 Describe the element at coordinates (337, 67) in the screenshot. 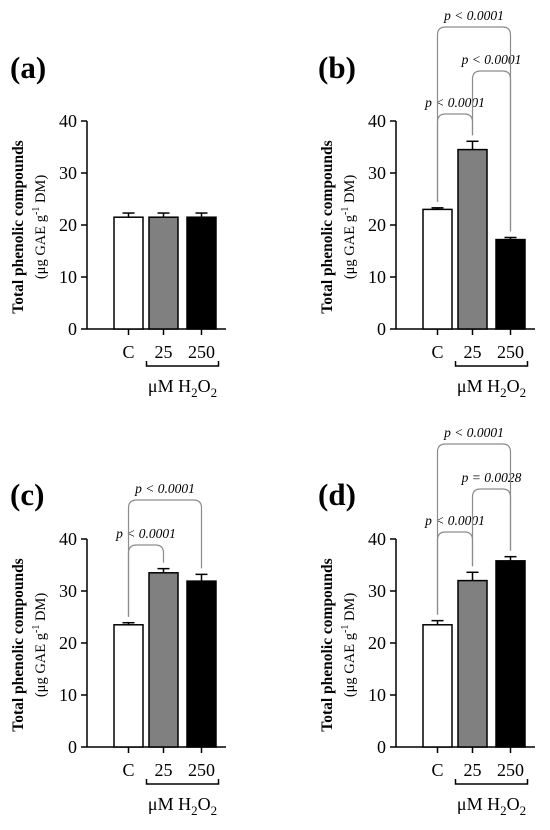

I see `panel-label: (b)` at that location.